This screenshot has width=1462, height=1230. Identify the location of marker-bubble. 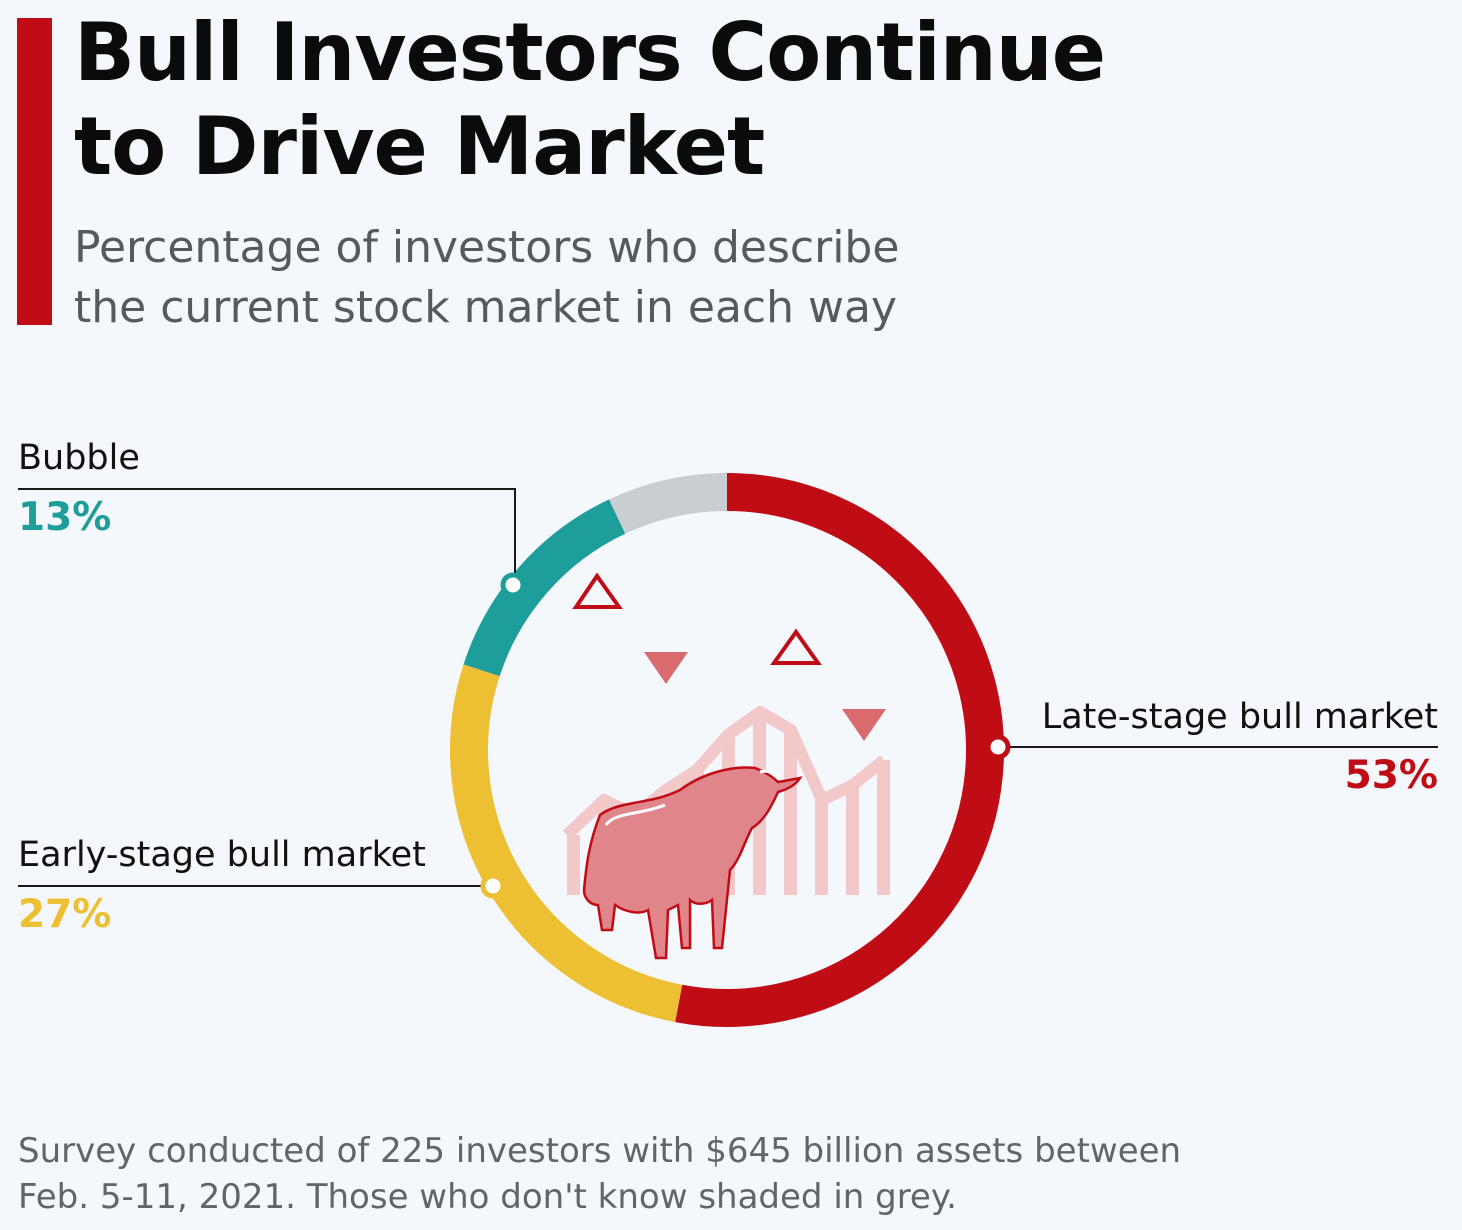
(513, 585).